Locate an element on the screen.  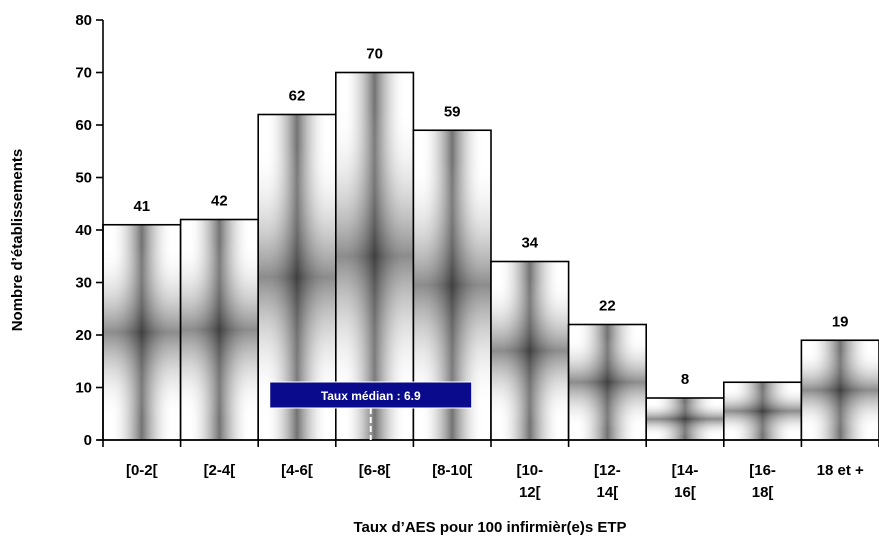
data-label: 59 is located at coordinates (452, 111).